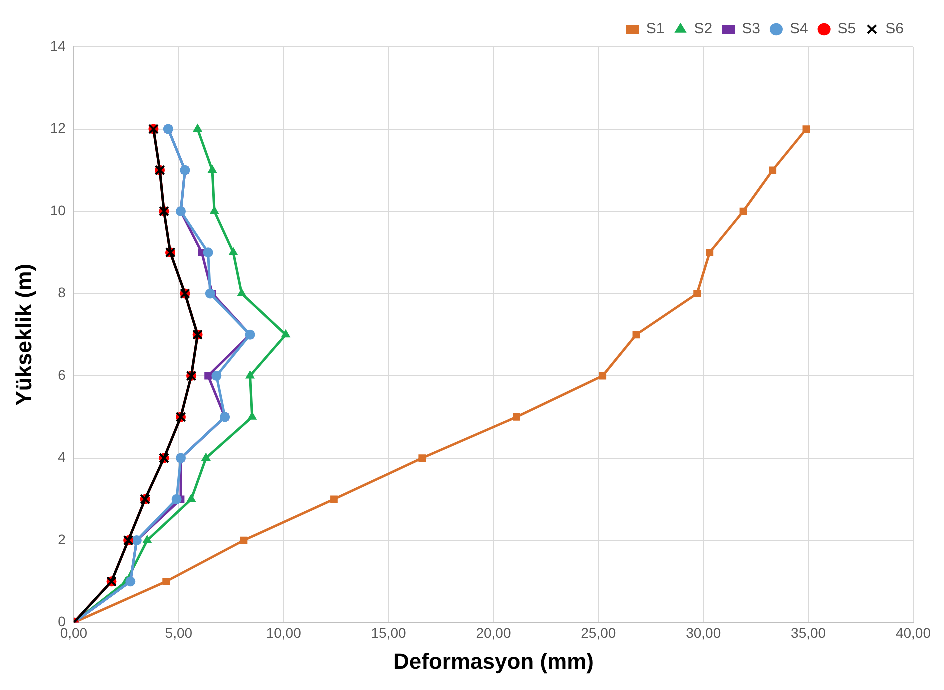 The image size is (944, 690). I want to click on y-tick-label: 14, so click(58, 46).